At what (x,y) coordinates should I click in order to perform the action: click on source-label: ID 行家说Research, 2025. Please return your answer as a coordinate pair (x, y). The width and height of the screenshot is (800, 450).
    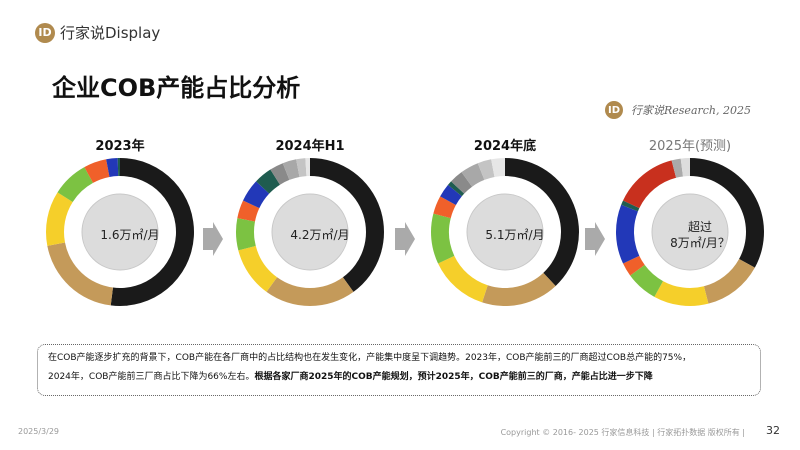
    Looking at the image, I should click on (678, 110).